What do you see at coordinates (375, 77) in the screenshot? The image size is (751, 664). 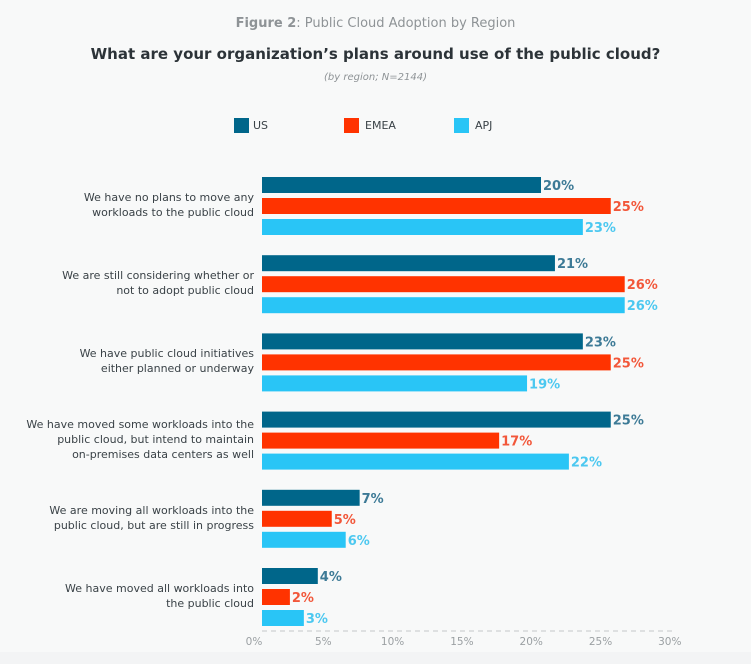 I see `chart-subtitle: (by region; N=2144)` at bounding box center [375, 77].